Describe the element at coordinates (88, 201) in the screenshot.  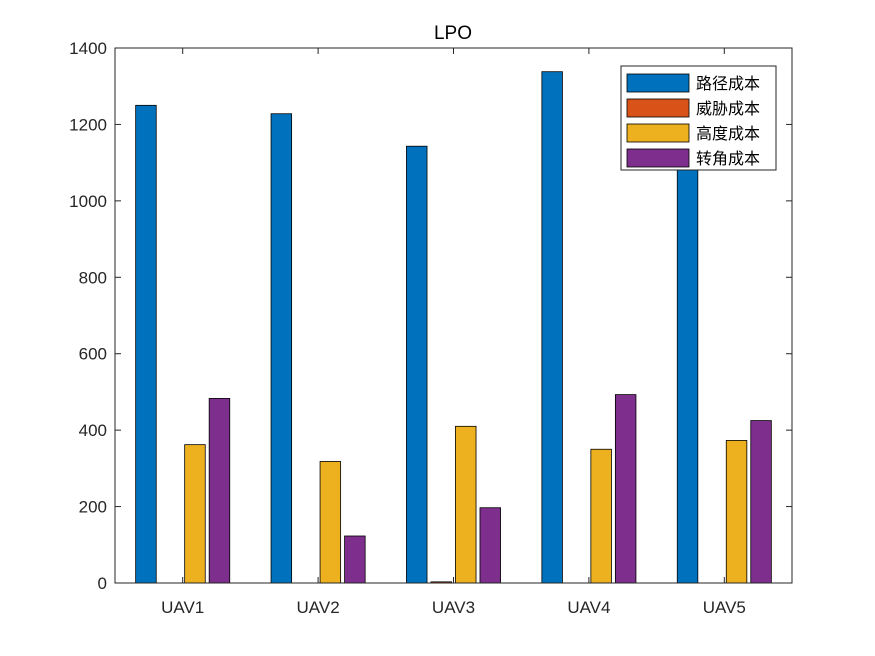
I see `y-tick-label: 1000` at that location.